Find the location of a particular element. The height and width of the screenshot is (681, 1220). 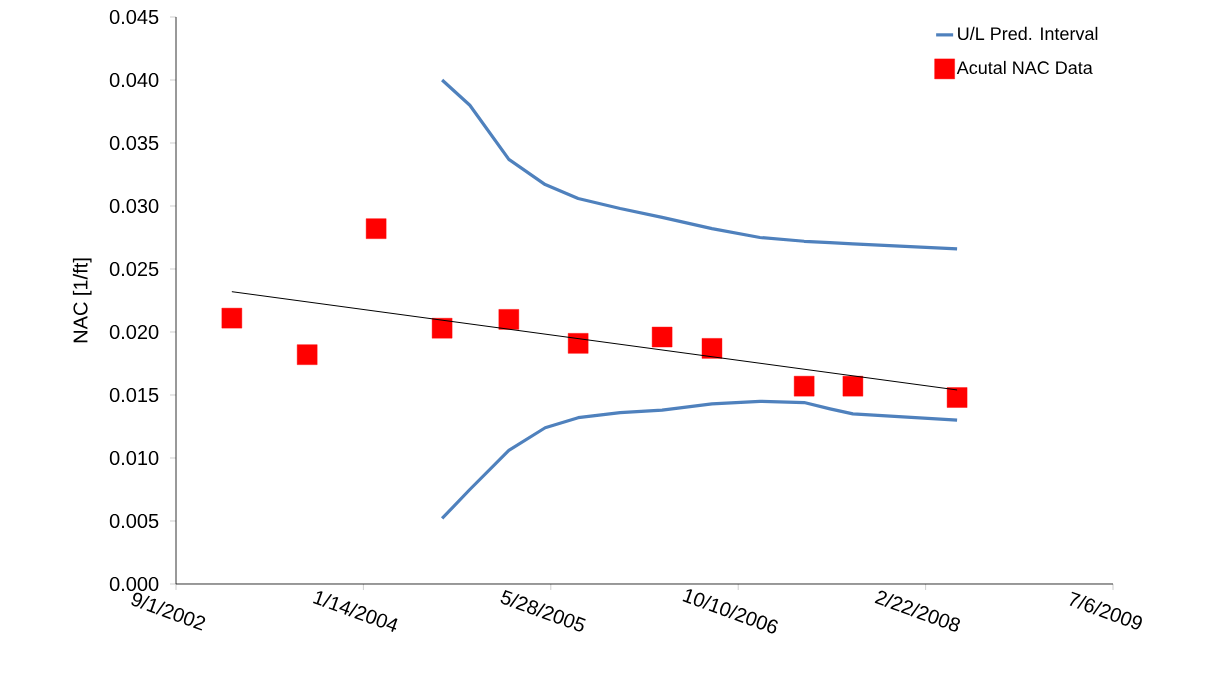

y-tick-label: 0.000 is located at coordinates (134, 584).